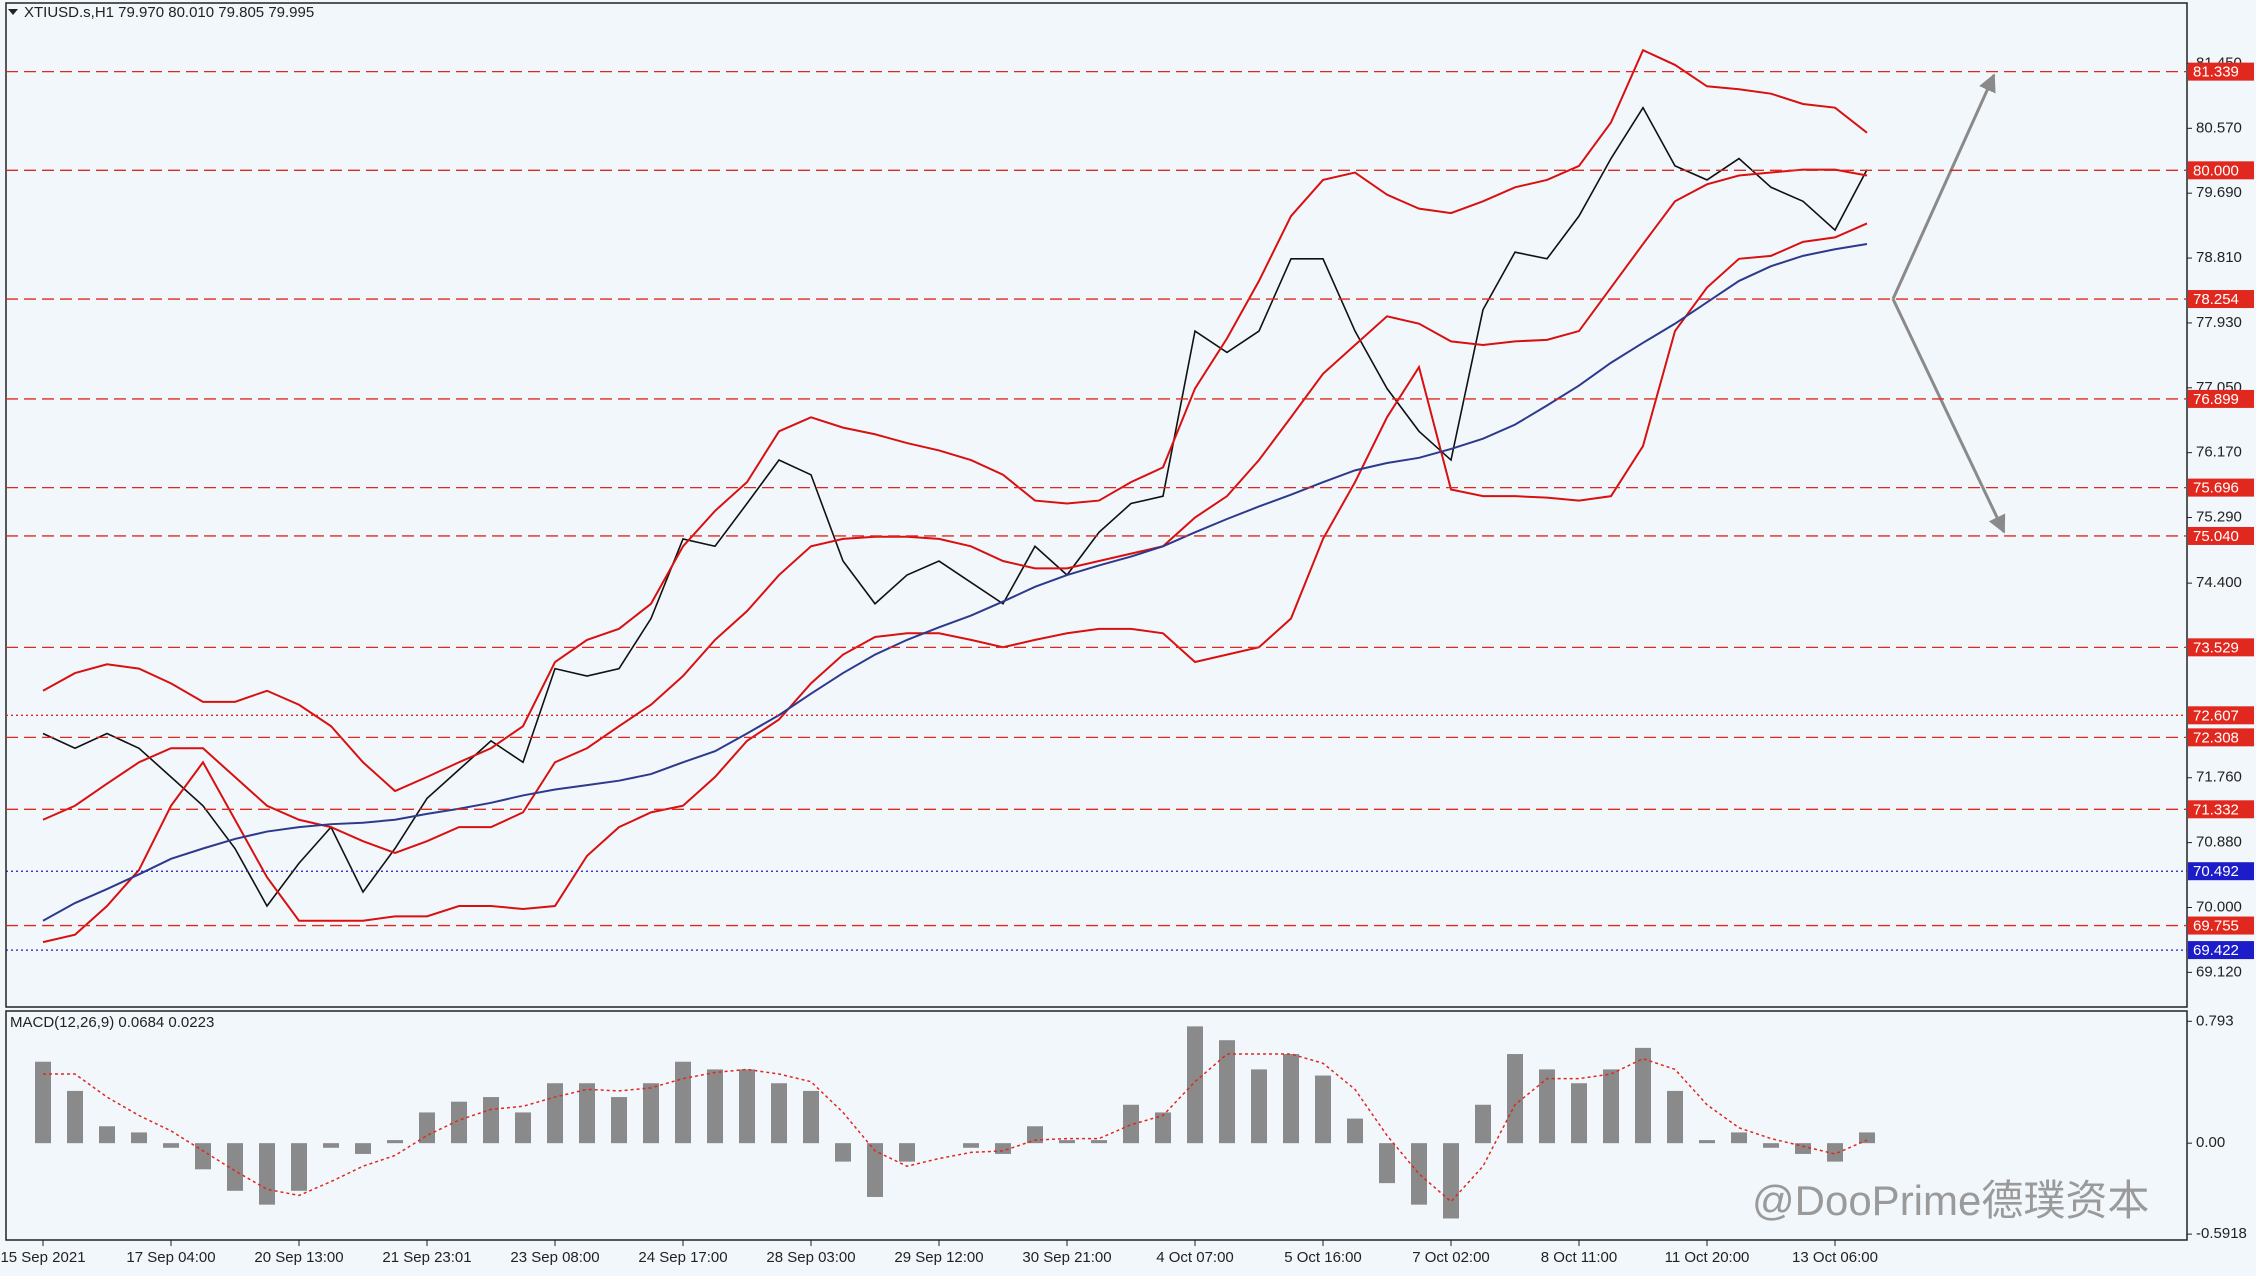 This screenshot has height=1276, width=2256. Describe the element at coordinates (2219, 192) in the screenshot. I see `y-tick-label: 79.690` at that location.